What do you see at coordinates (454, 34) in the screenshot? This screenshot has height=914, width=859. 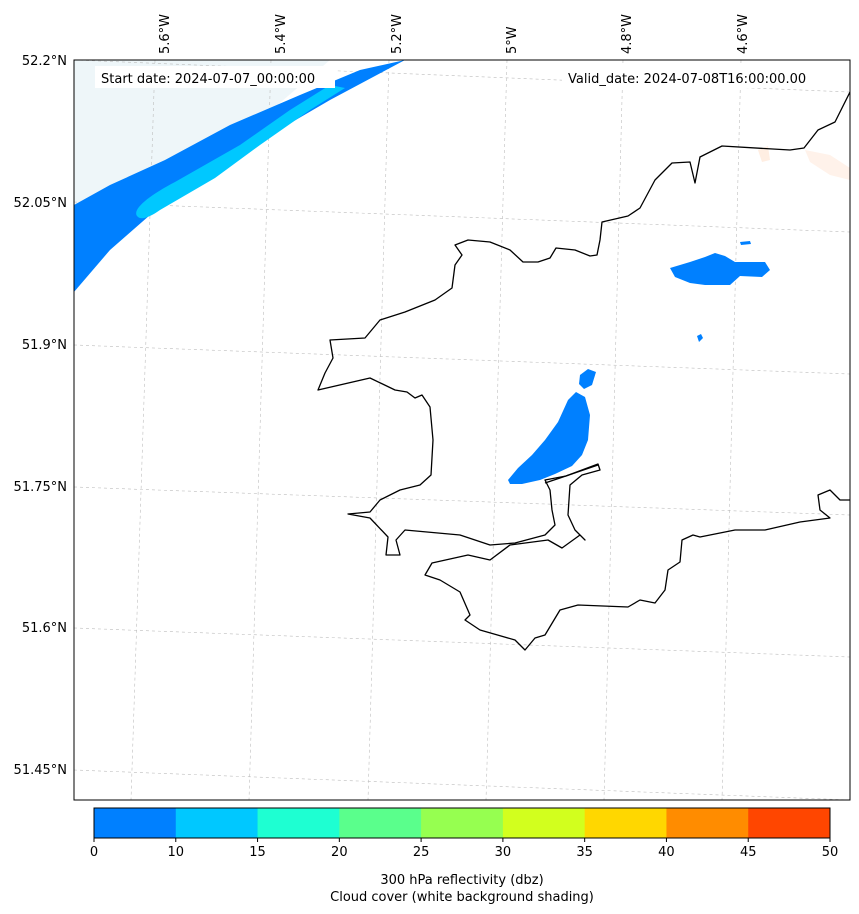 I see `longitude-labels: 5.6°W 5.4°W 5.2°W 5°W 4.8°W 4.6°W` at bounding box center [454, 34].